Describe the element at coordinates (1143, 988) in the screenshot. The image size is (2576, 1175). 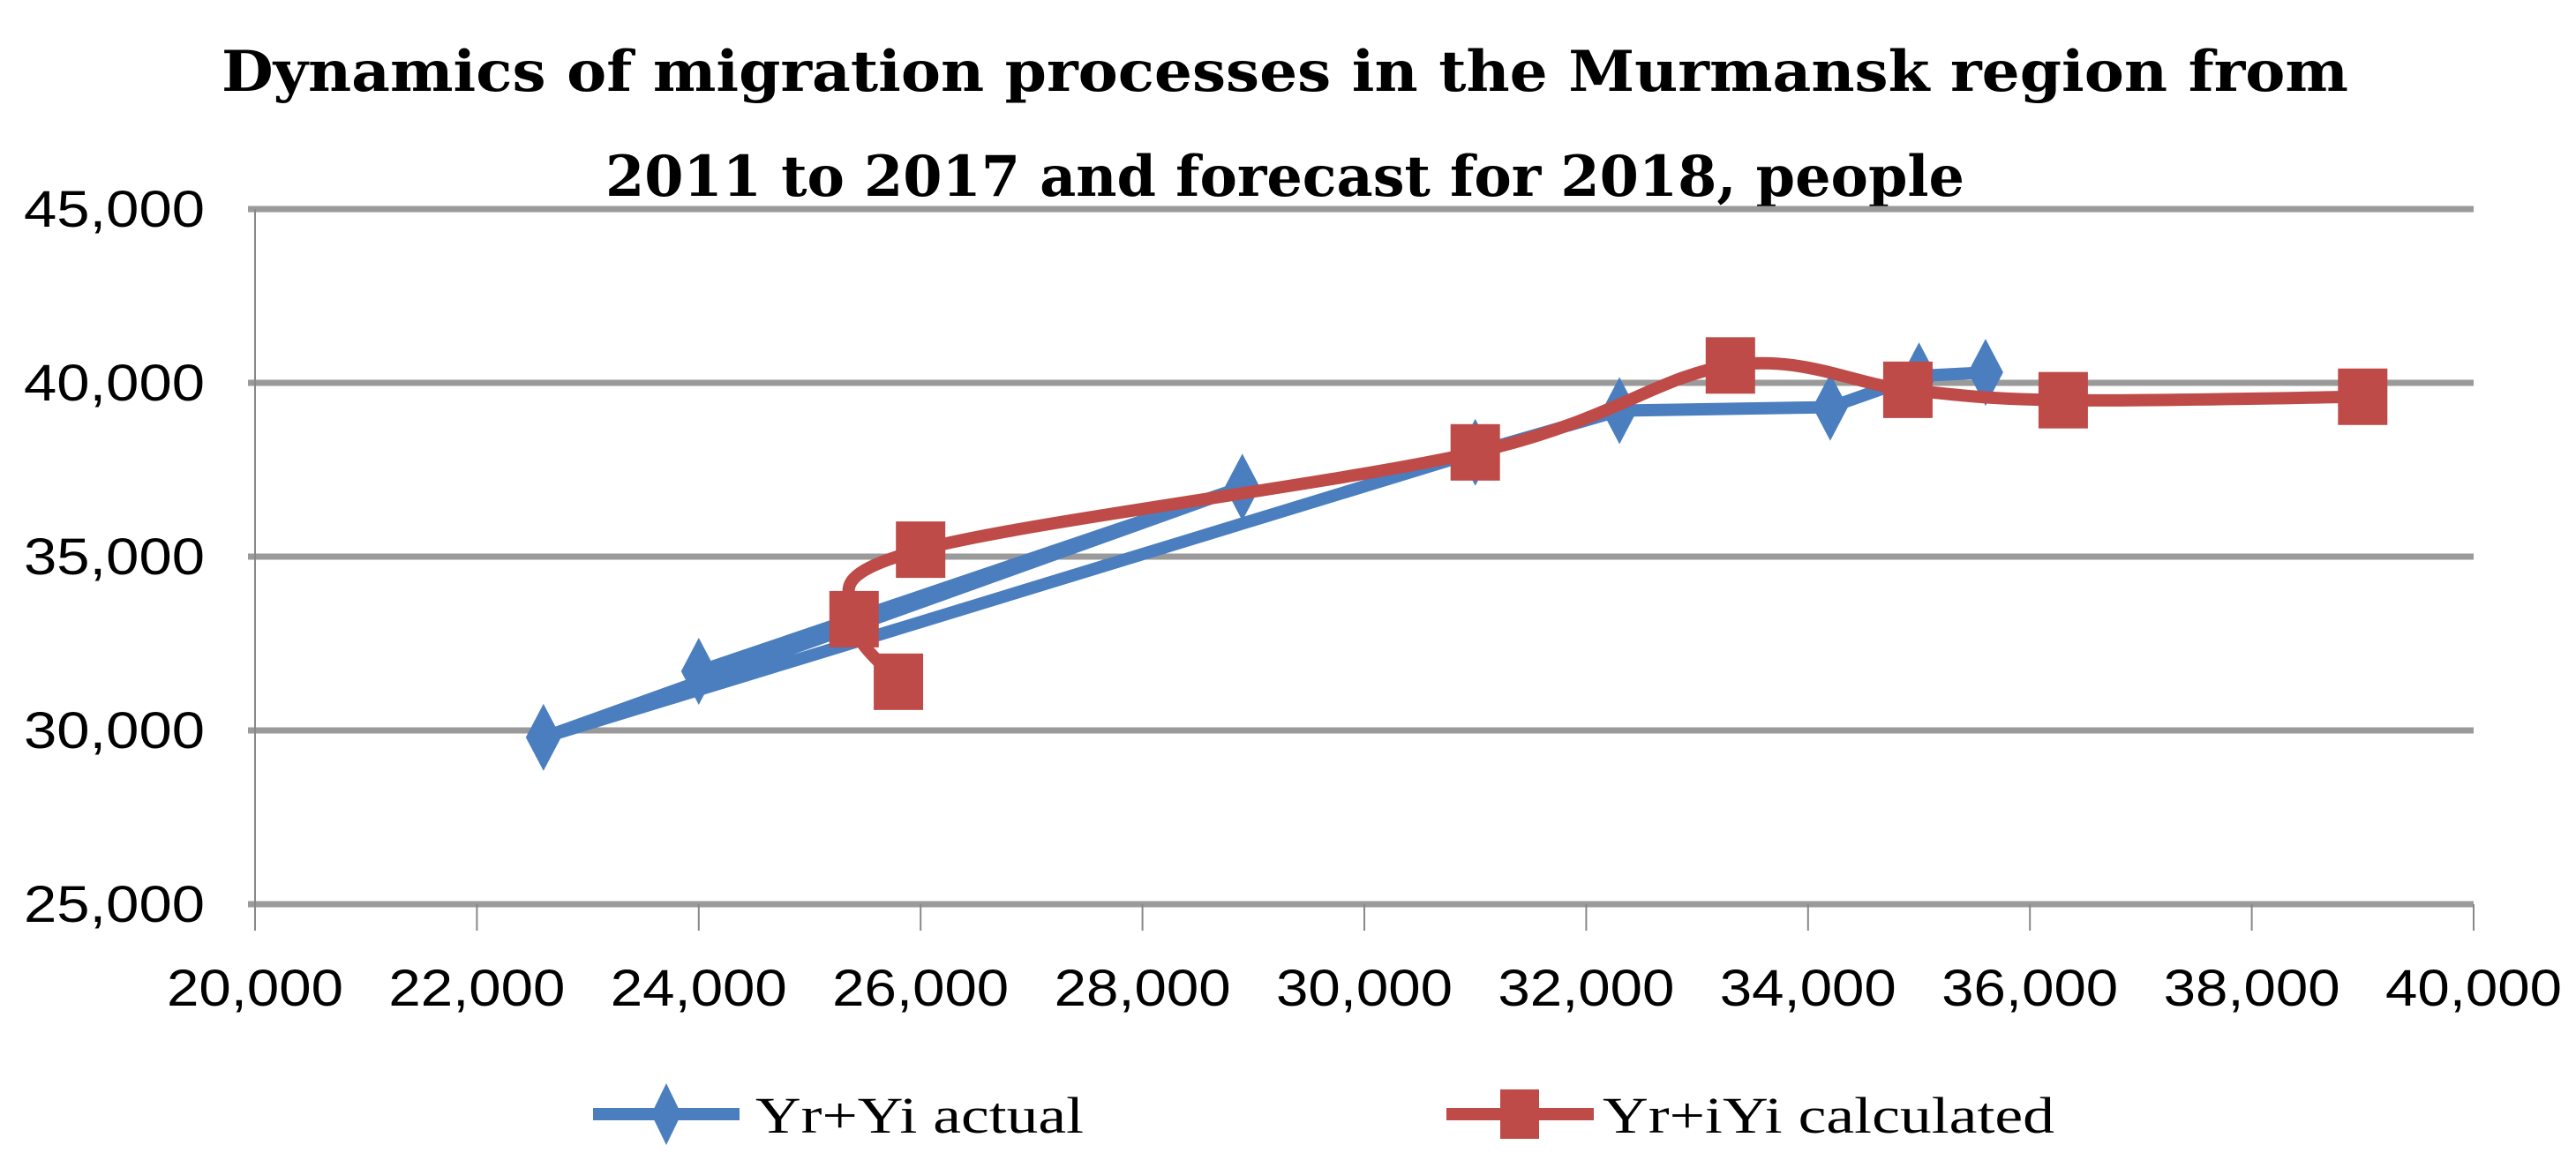
I see `x-tick-label: 28,000` at that location.